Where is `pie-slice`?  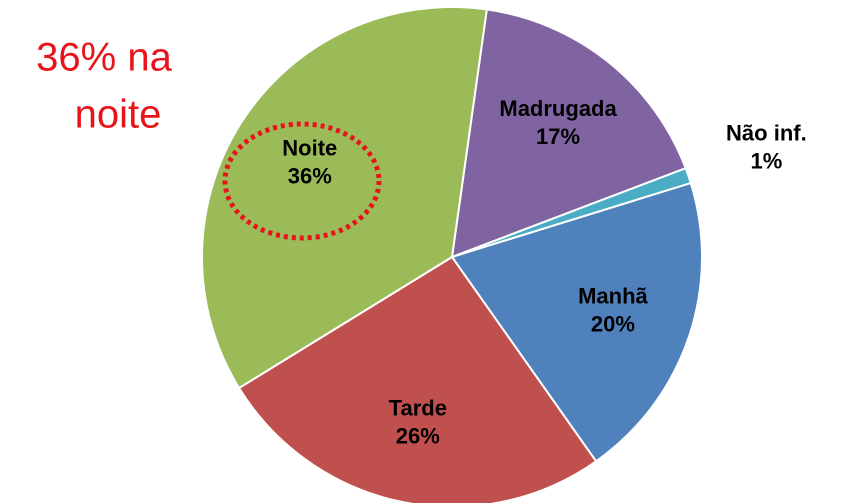 pie-slice is located at coordinates (568, 133).